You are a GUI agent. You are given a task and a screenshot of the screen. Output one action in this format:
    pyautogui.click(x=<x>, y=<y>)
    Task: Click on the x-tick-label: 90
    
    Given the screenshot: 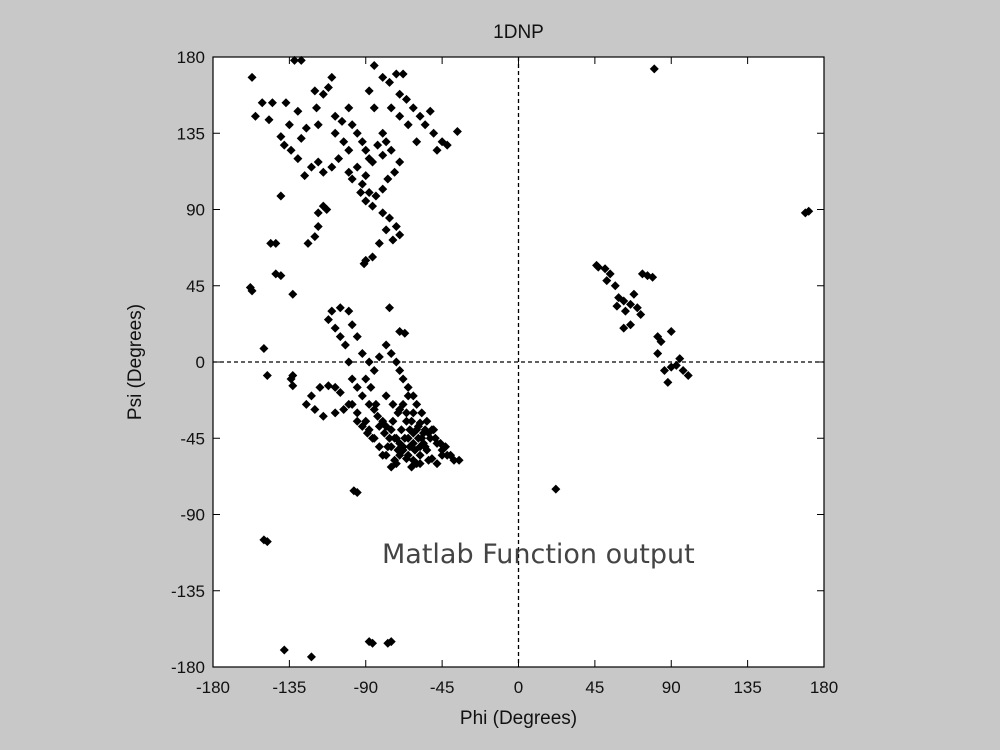 What is the action you would take?
    pyautogui.click(x=671, y=687)
    